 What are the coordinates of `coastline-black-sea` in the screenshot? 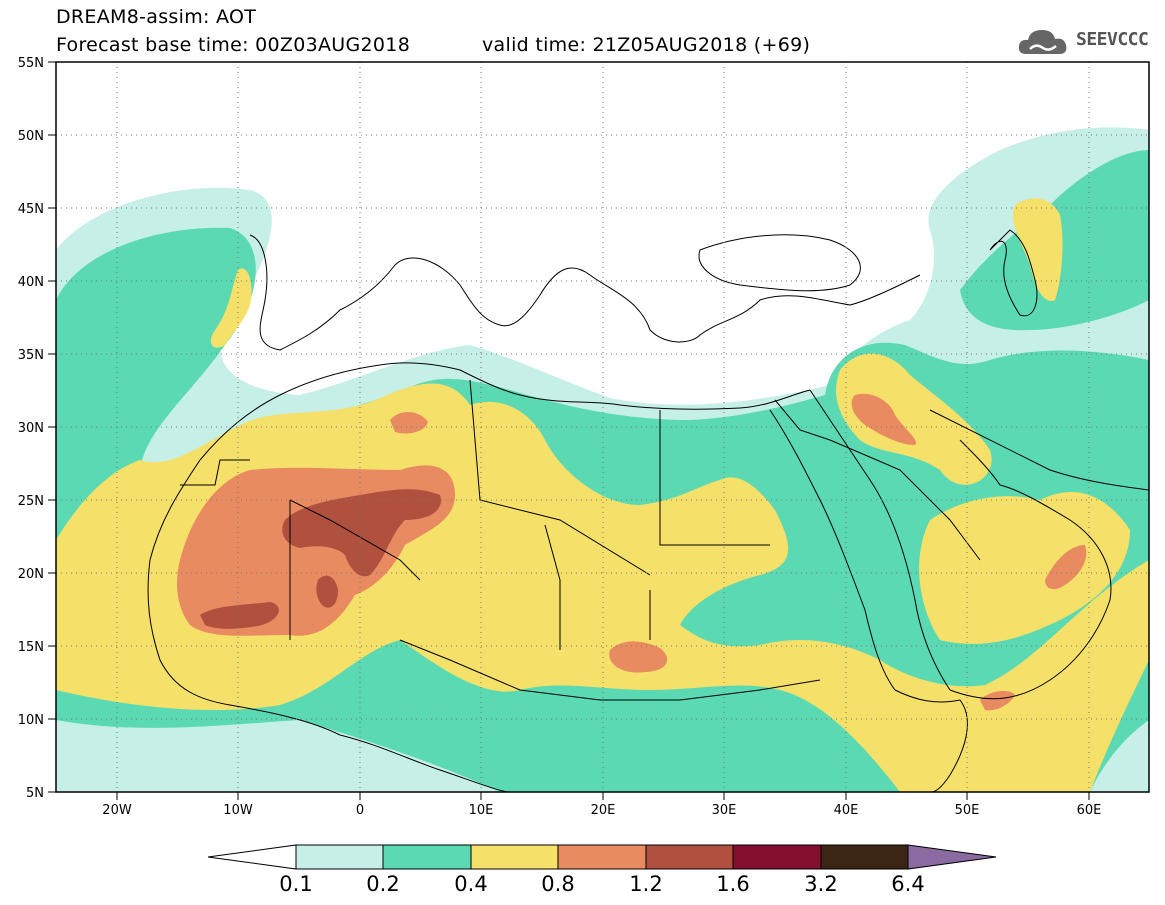 It's located at (779, 263).